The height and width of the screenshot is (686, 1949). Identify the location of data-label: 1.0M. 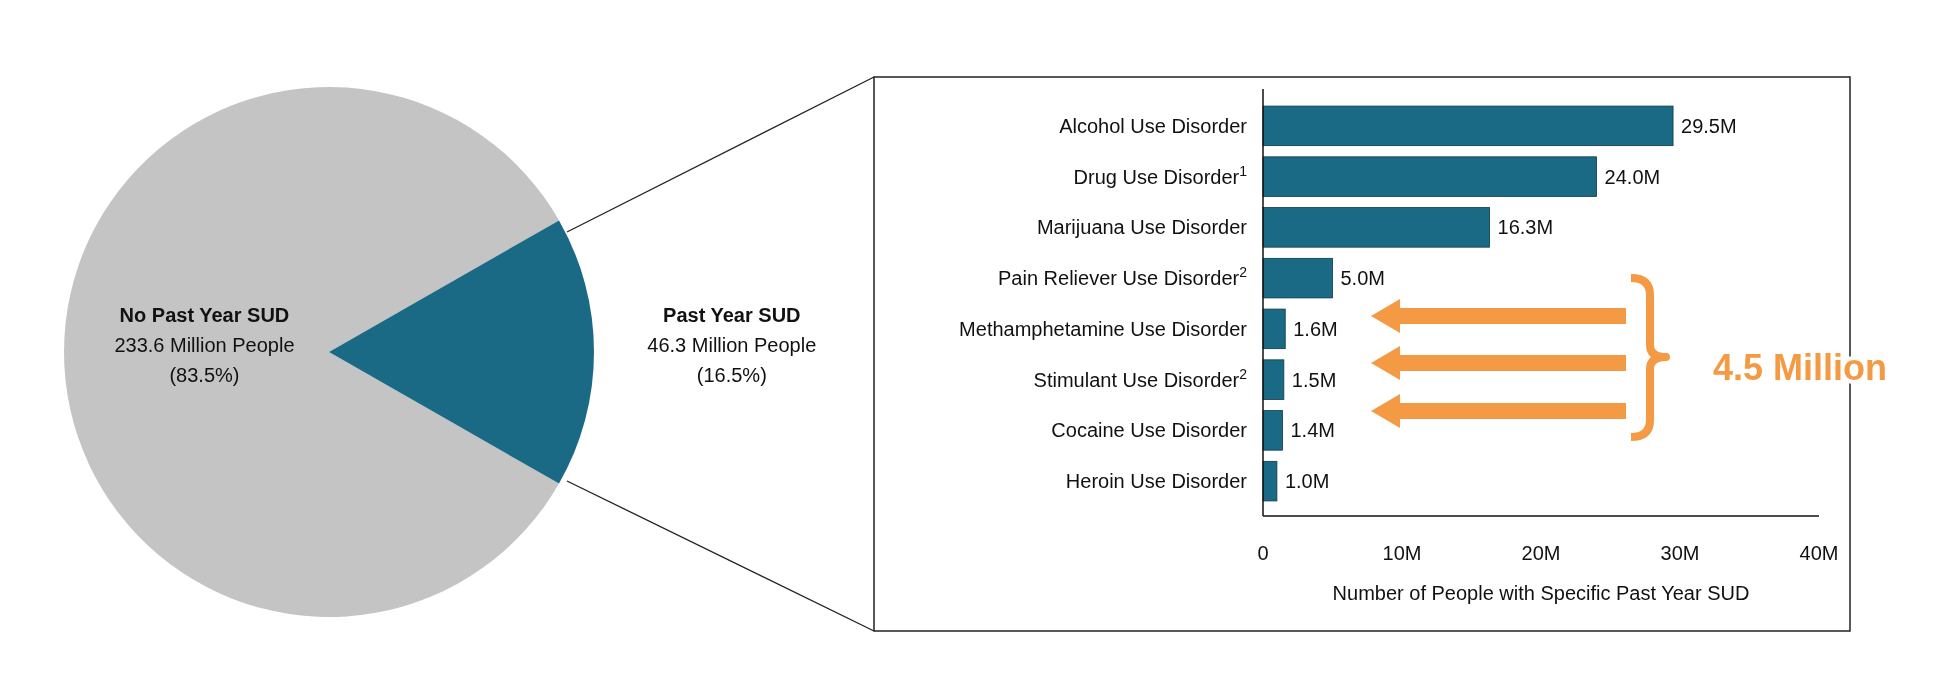
(1307, 481).